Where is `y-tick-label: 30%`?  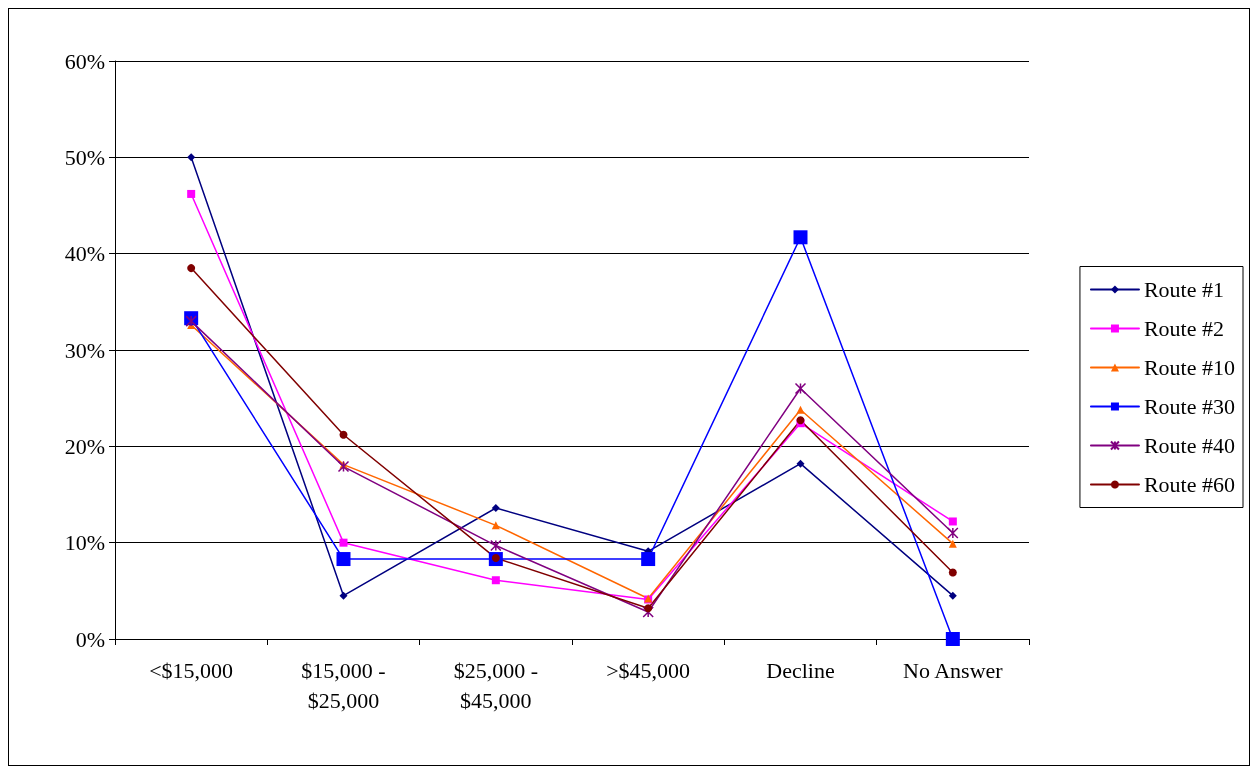 y-tick-label: 30% is located at coordinates (84, 350).